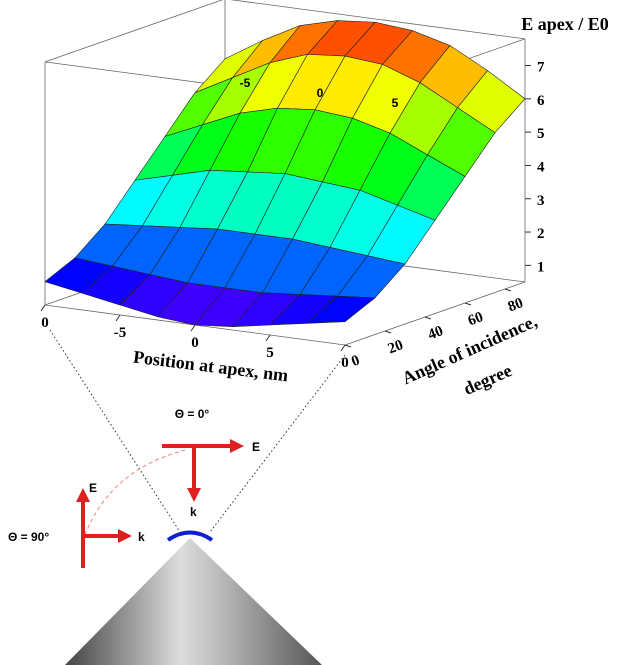 Image resolution: width=620 pixels, height=665 pixels. What do you see at coordinates (320, 93) in the screenshot?
I see `x-top-tick-label: 0` at bounding box center [320, 93].